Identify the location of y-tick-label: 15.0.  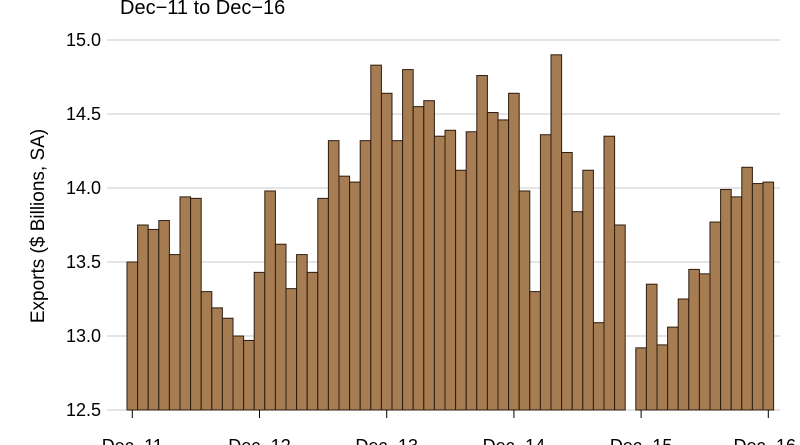
(83, 40).